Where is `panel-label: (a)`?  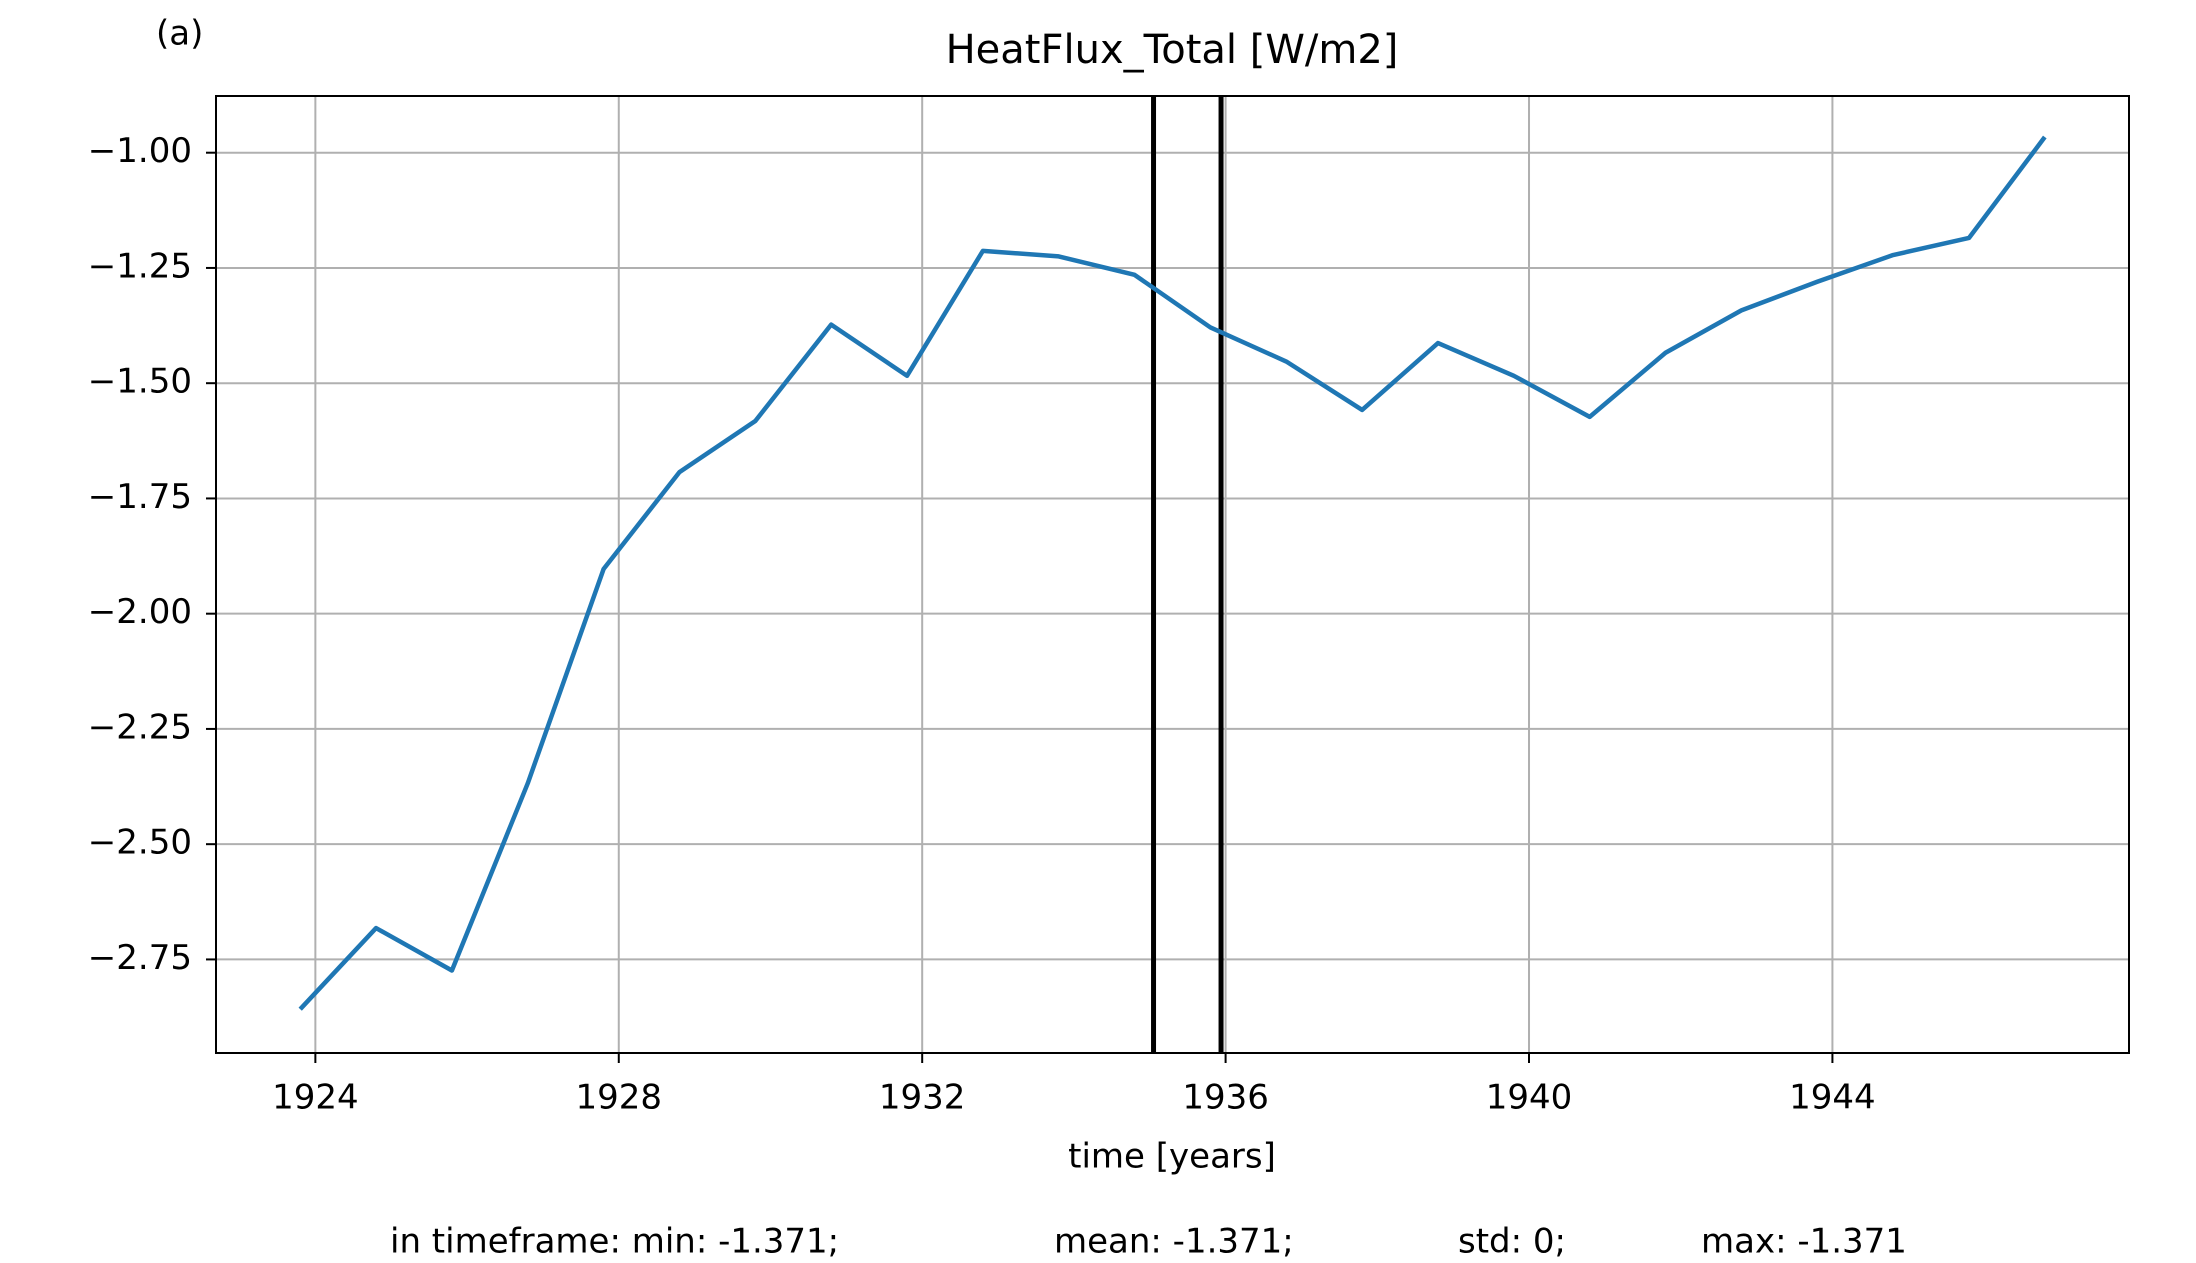 panel-label: (a) is located at coordinates (179, 34).